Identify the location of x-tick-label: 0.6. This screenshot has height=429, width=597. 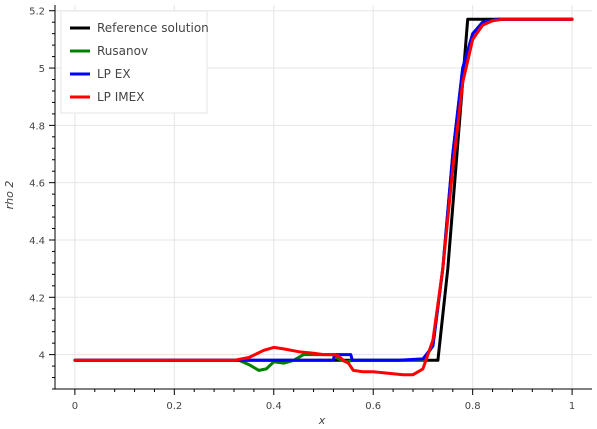
(373, 406).